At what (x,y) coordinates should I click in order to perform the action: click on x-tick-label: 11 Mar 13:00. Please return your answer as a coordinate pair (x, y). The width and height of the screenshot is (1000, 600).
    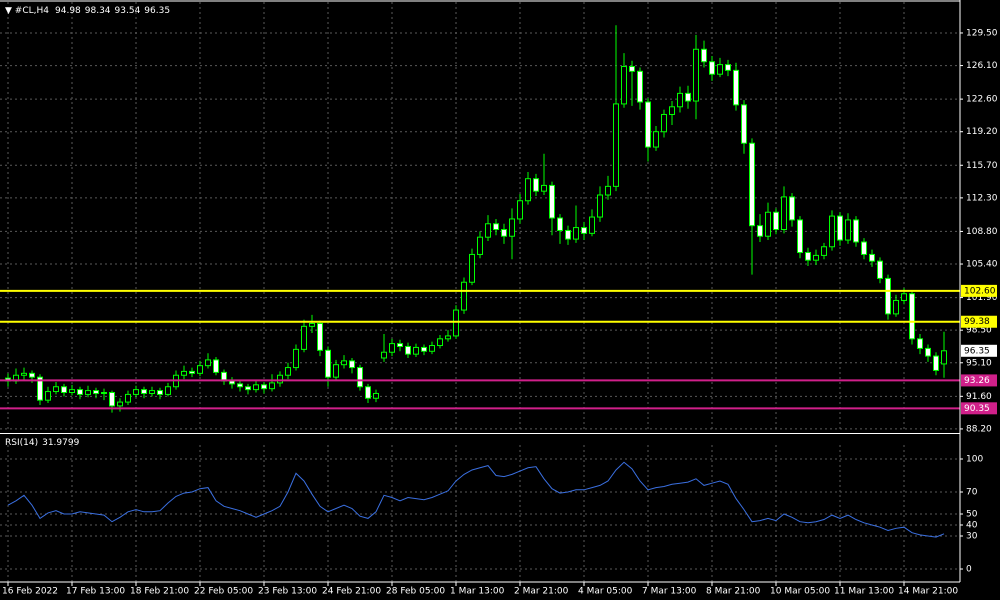
    Looking at the image, I should click on (864, 592).